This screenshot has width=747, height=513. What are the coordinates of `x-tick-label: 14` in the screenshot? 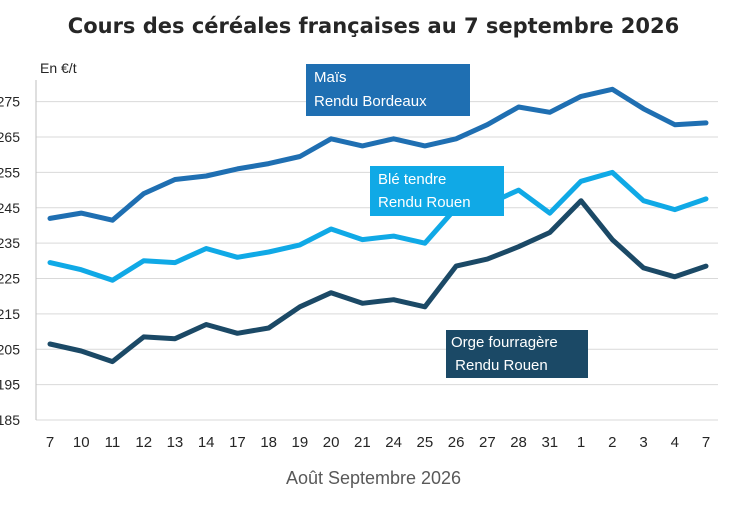 It's located at (206, 442).